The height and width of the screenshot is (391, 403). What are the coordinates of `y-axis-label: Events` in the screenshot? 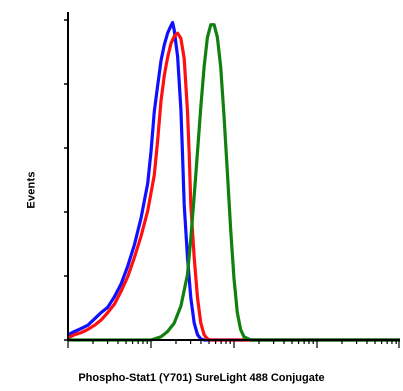 It's located at (32, 190).